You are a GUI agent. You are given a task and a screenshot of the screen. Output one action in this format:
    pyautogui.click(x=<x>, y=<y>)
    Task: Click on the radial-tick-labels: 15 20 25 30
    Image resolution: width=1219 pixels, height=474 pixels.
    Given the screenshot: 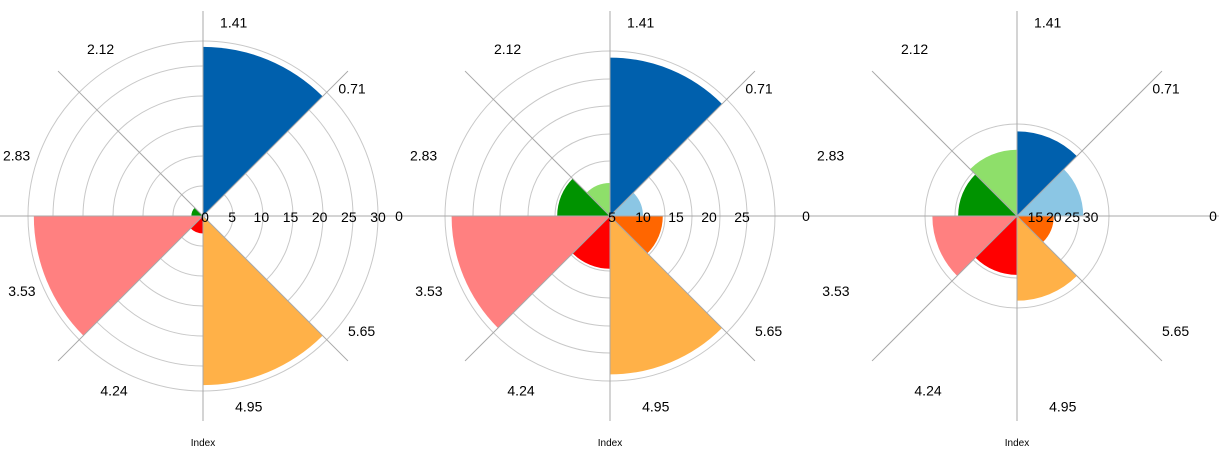 What is the action you would take?
    pyautogui.click(x=1063, y=217)
    